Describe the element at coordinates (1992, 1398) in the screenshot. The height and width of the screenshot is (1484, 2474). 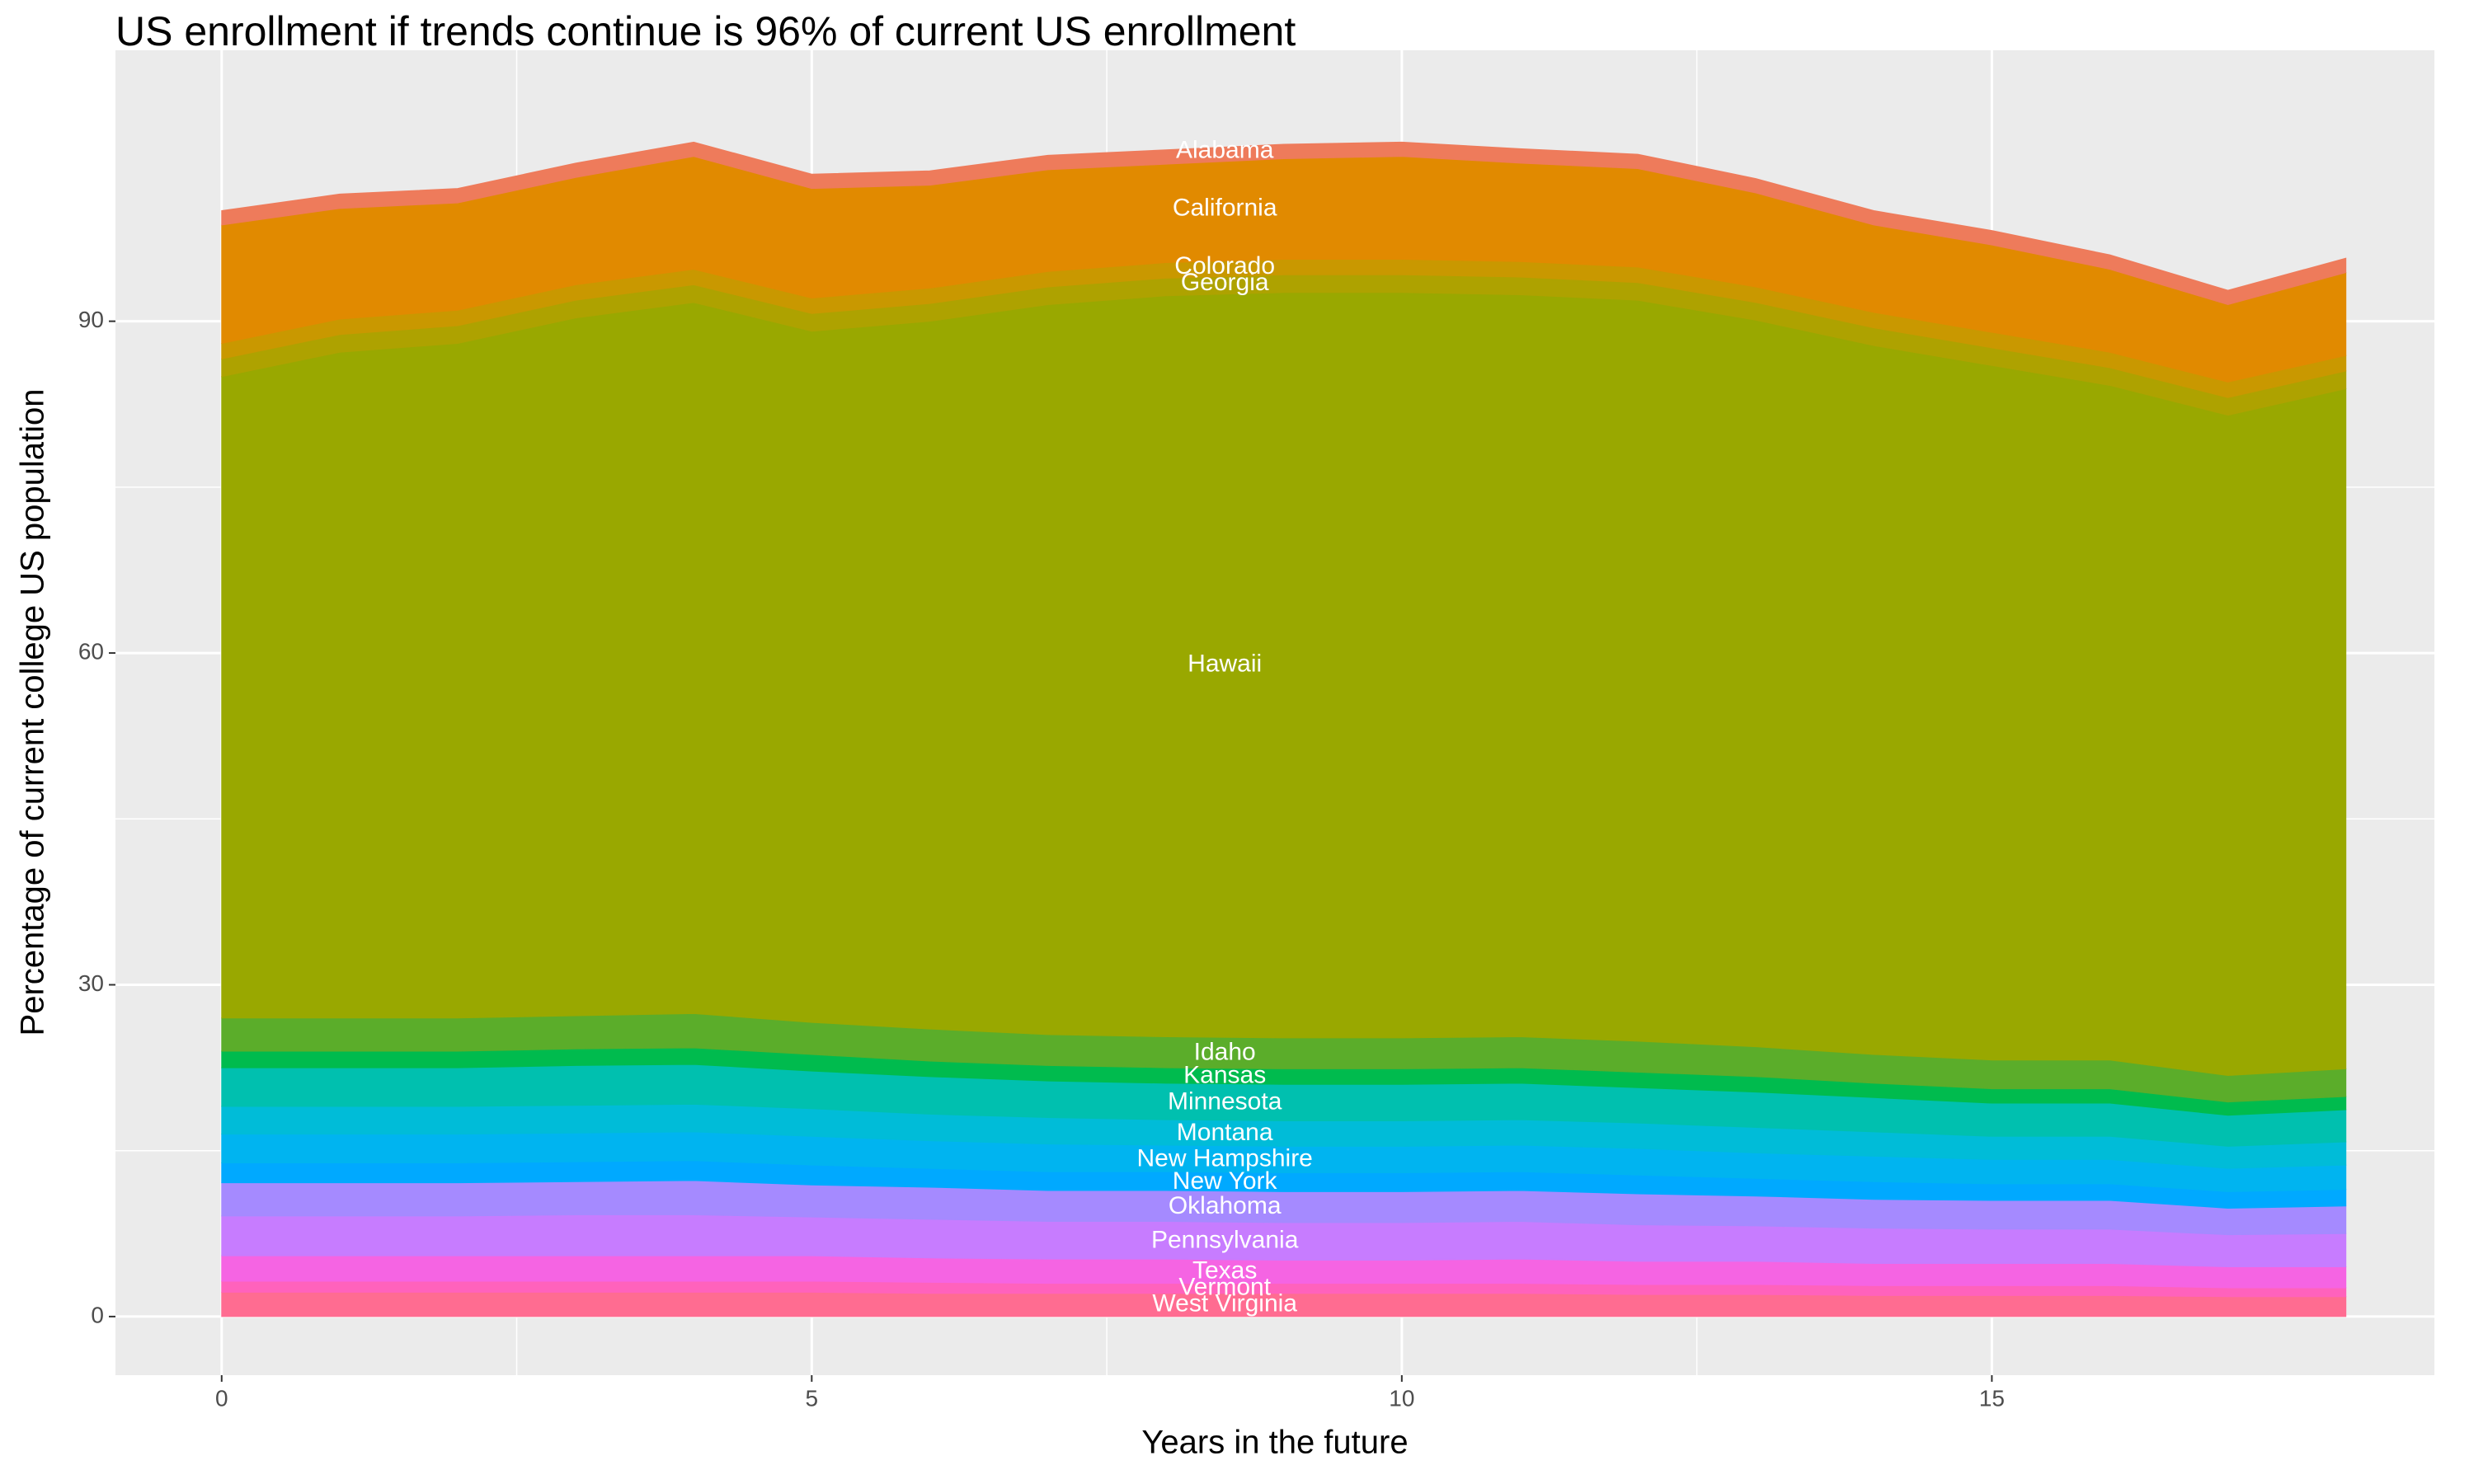
I see `x-tick-label: 15` at that location.